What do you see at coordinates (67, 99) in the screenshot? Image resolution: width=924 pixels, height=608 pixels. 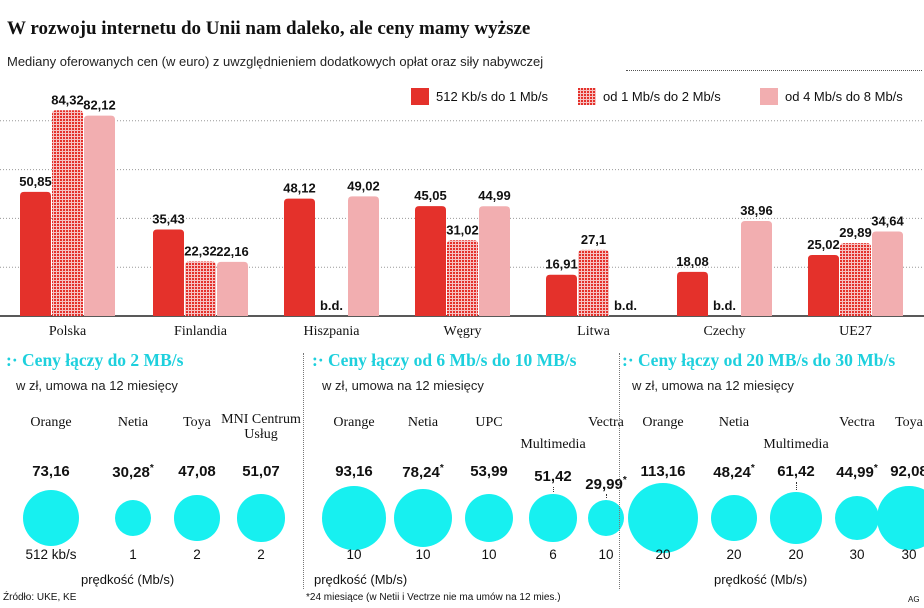 I see `bar-value-label: 84,32` at bounding box center [67, 99].